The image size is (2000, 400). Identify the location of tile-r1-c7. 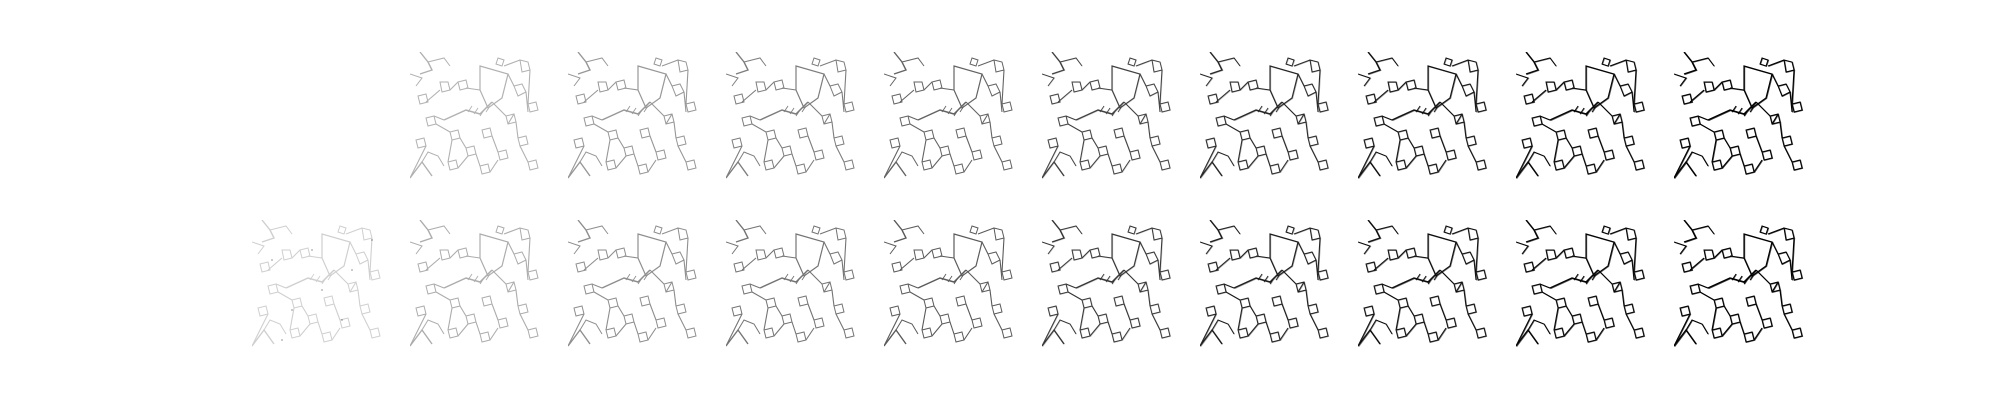
(1266, 118).